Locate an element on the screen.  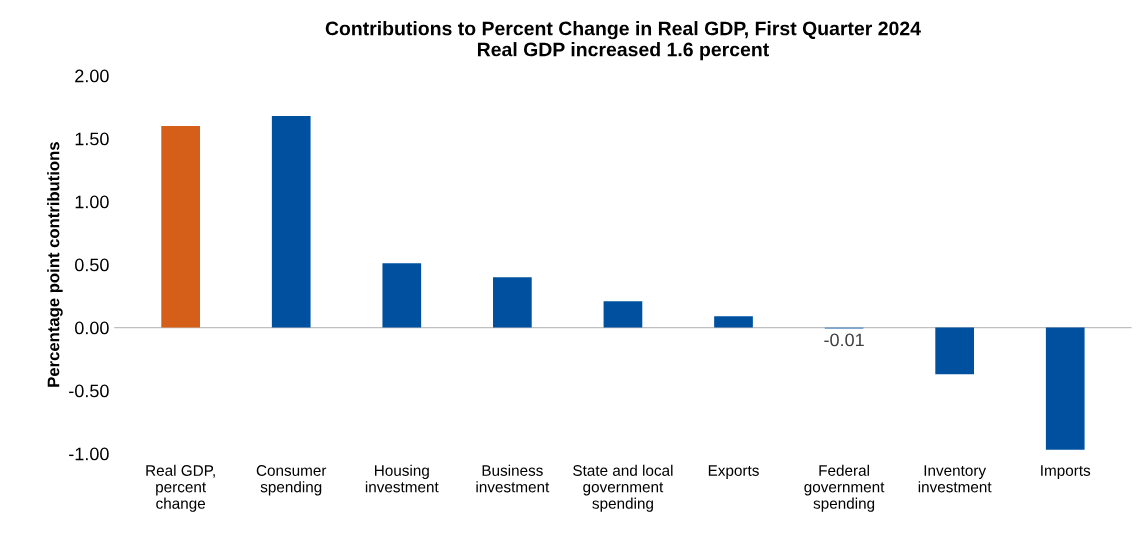
x-tick-label: Federal government spending is located at coordinates (844, 488).